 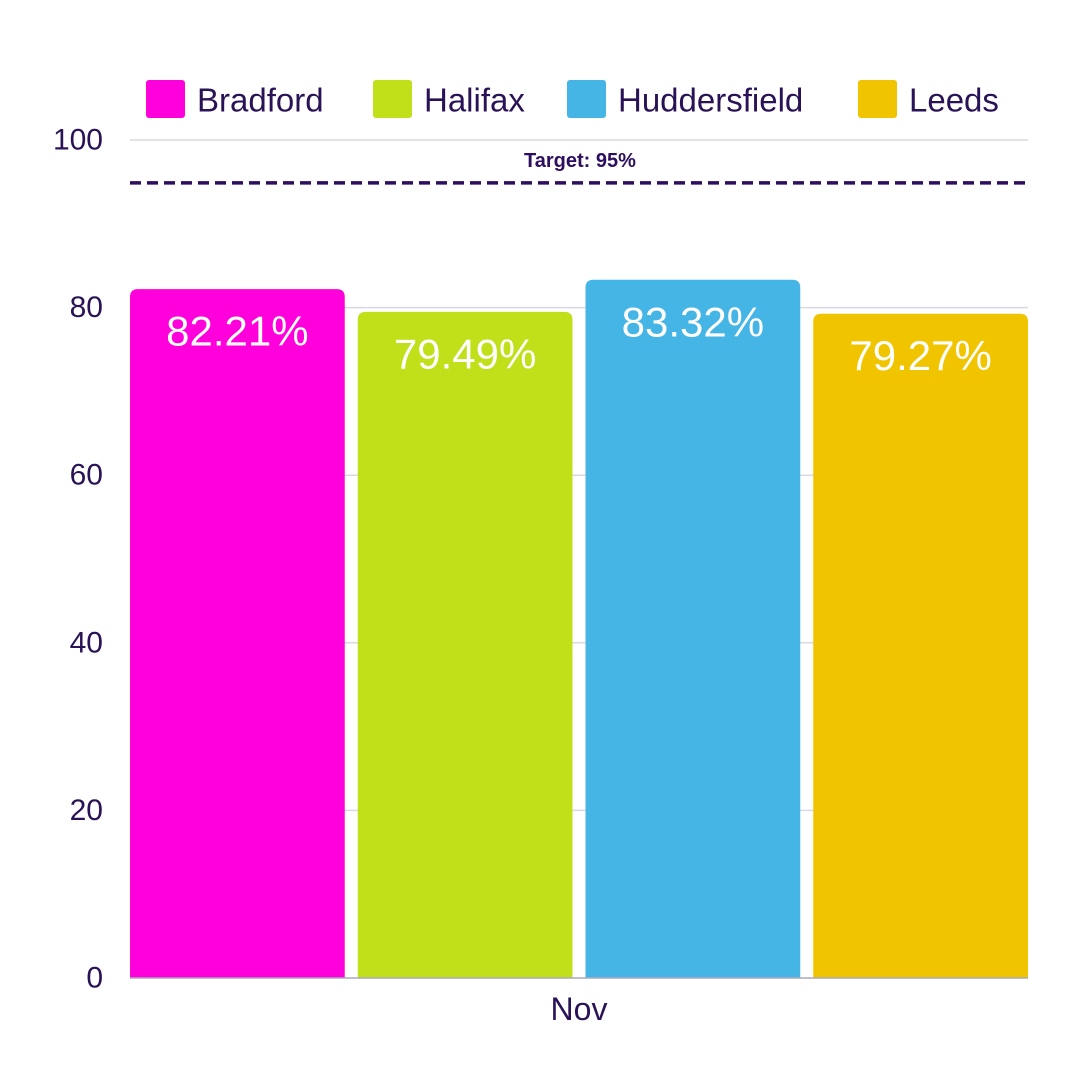 What do you see at coordinates (237, 331) in the screenshot?
I see `data-label-bradford: 82.21%` at bounding box center [237, 331].